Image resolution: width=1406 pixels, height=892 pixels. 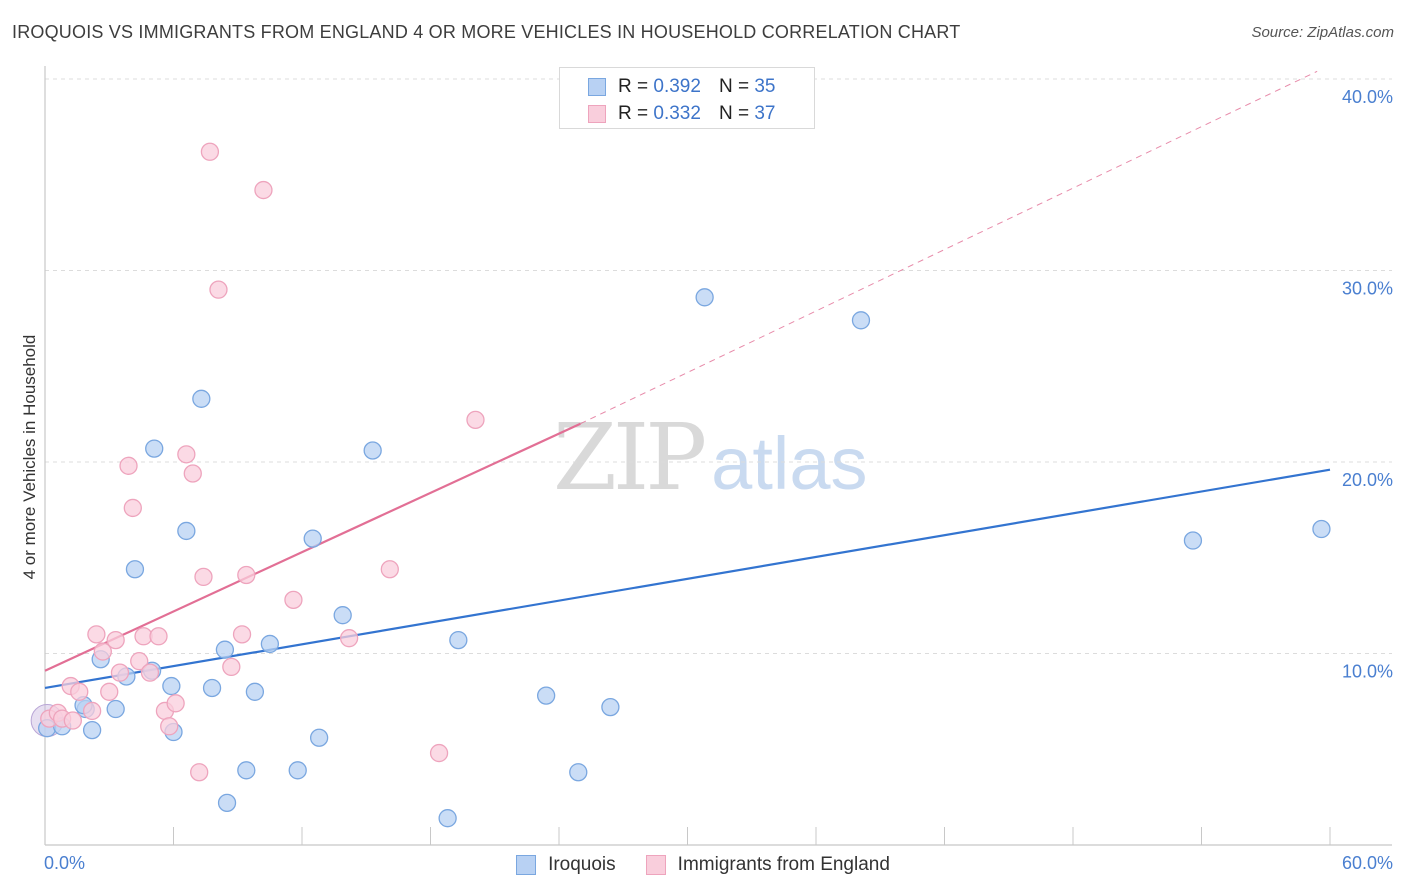 What do you see at coordinates (1367, 480) in the screenshot?
I see `y-tick-label: 20.0%` at bounding box center [1367, 480].